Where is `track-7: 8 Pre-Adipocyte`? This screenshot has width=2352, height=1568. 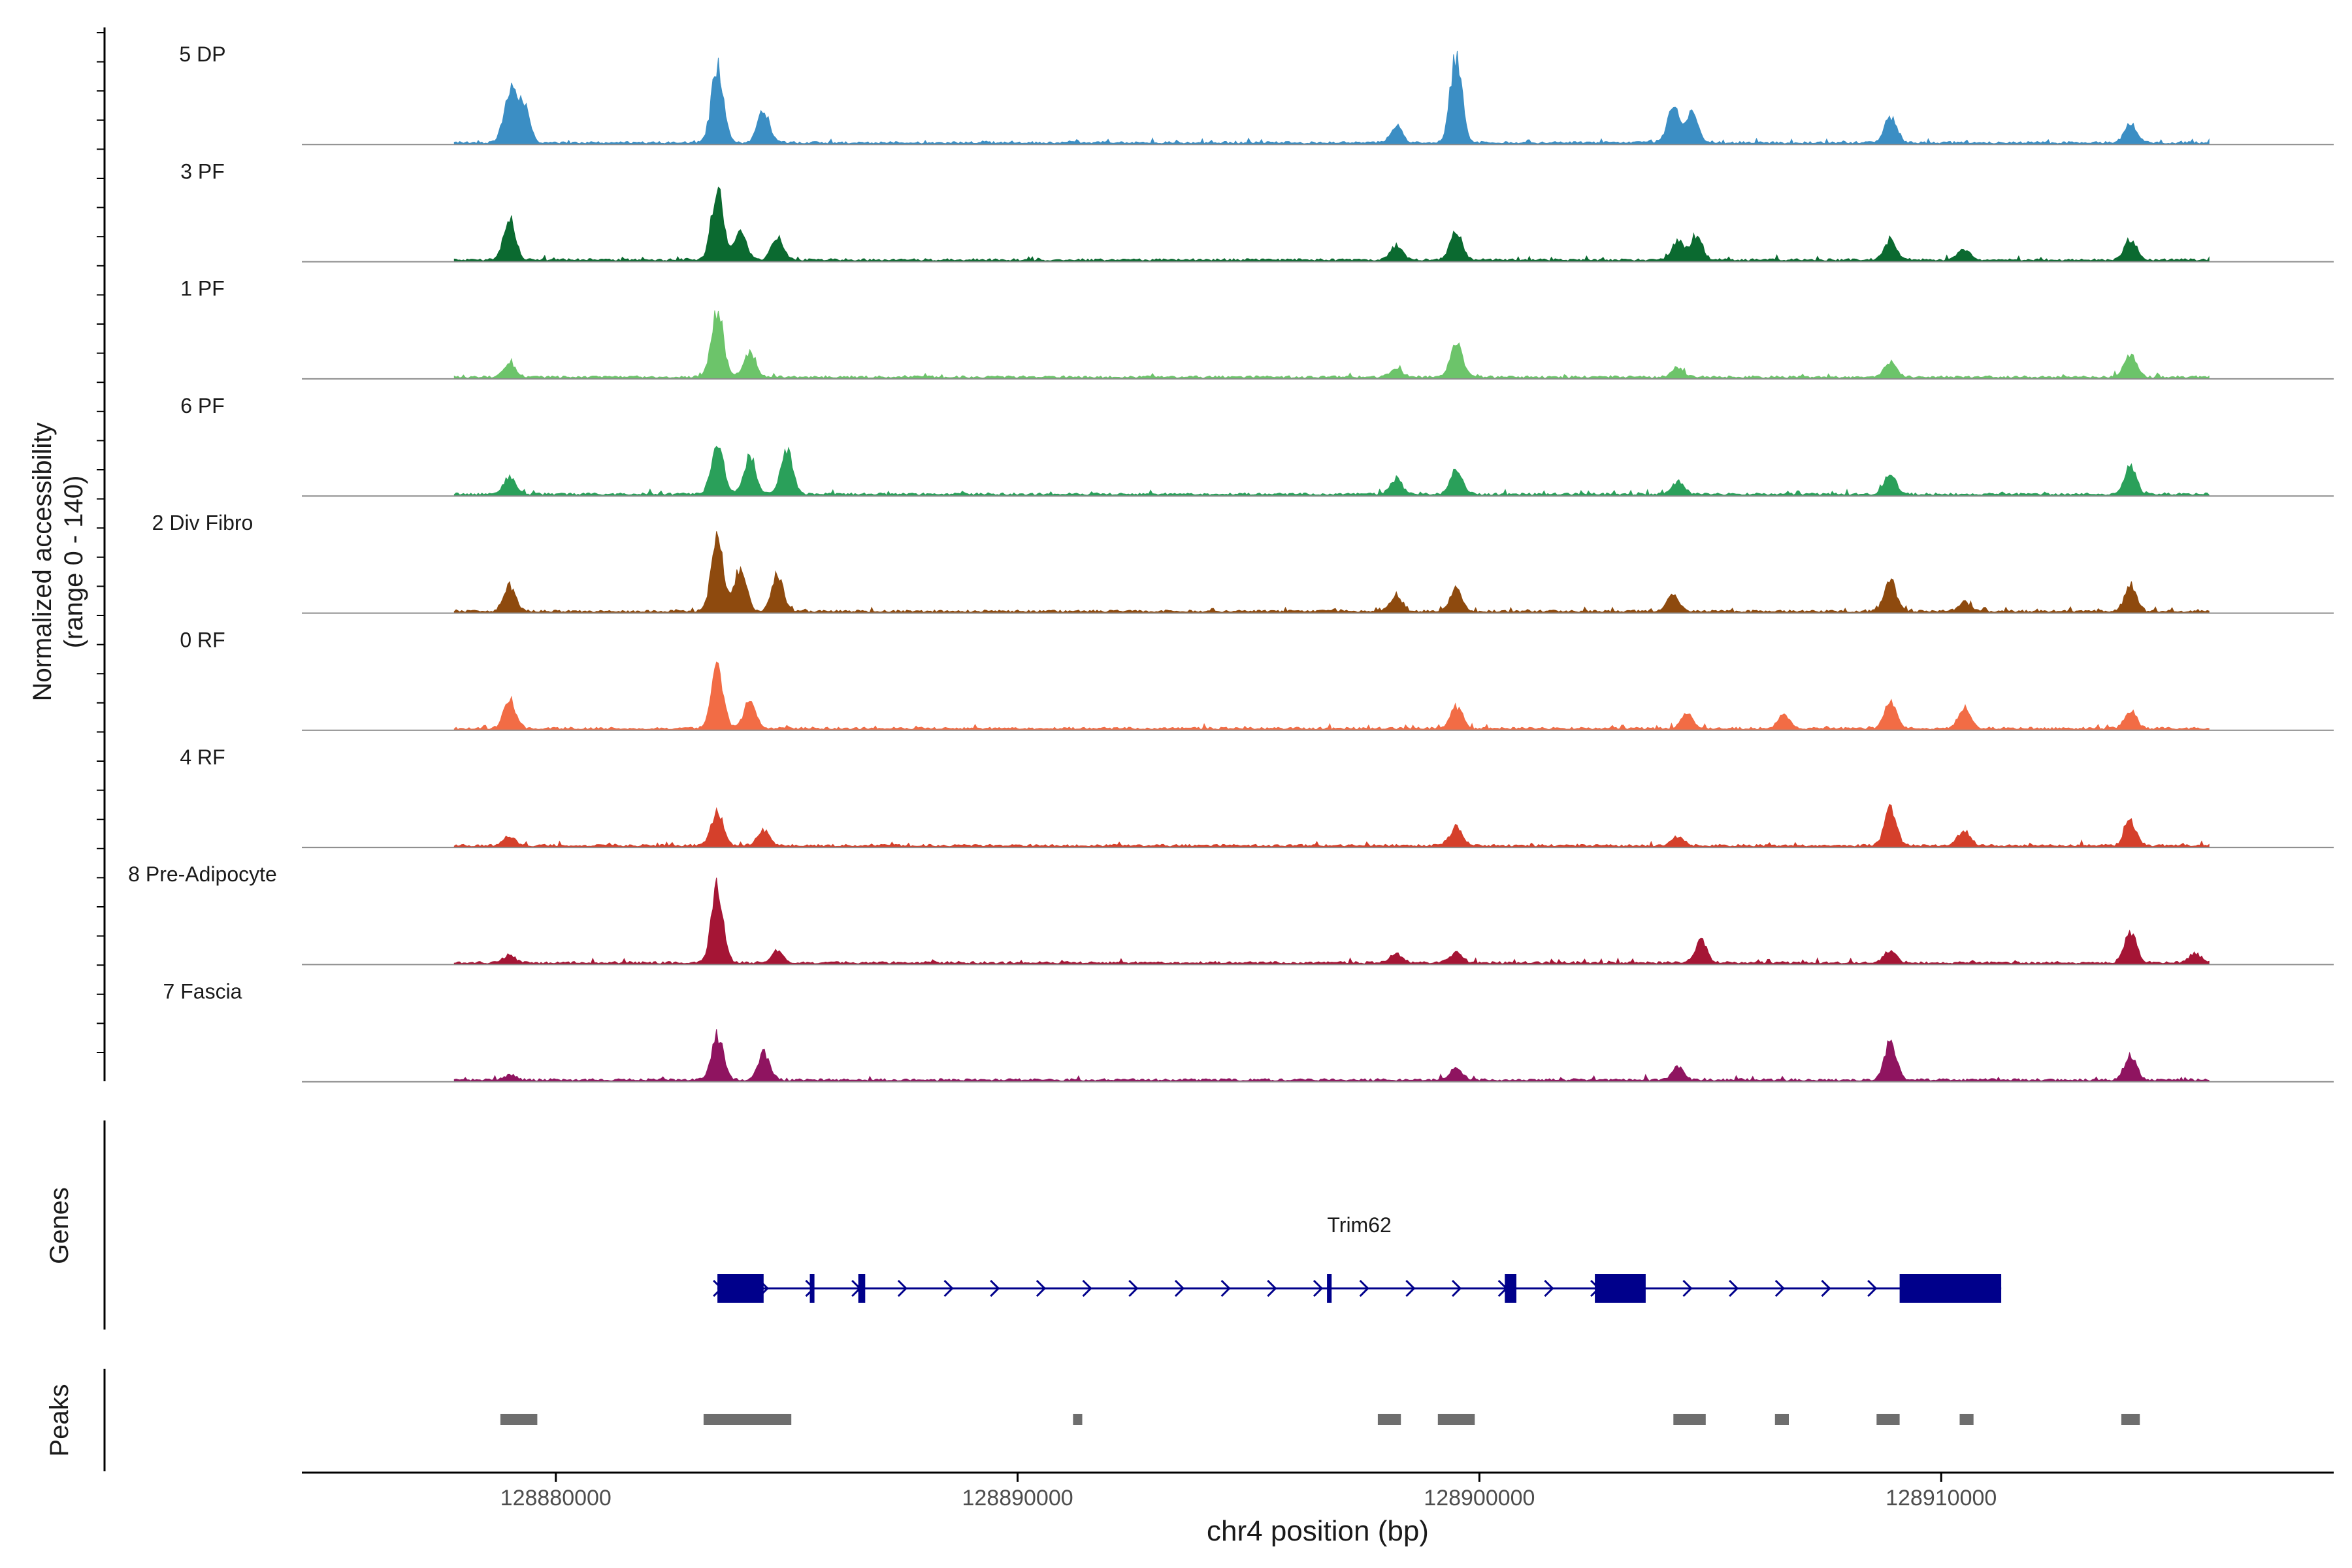
track-7: 8 Pre-Adipocyte is located at coordinates (1231, 914).